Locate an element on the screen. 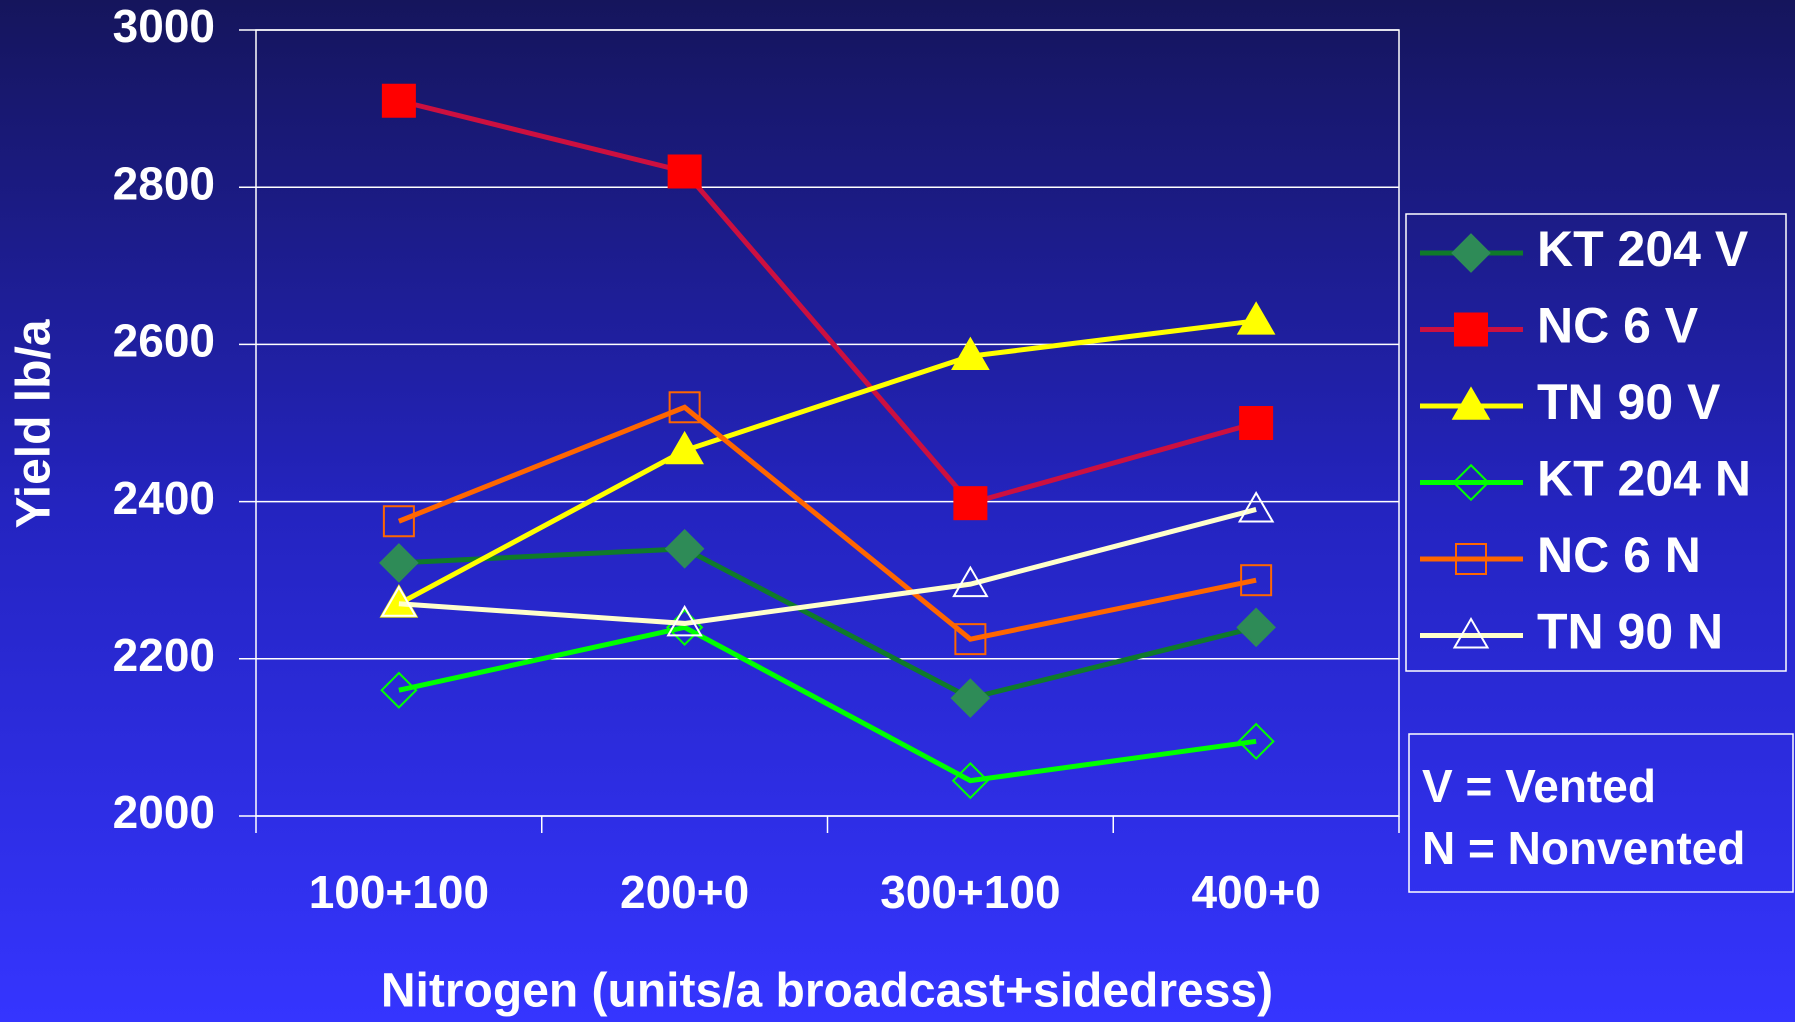  x-tick-label: 100+100 is located at coordinates (399, 892).